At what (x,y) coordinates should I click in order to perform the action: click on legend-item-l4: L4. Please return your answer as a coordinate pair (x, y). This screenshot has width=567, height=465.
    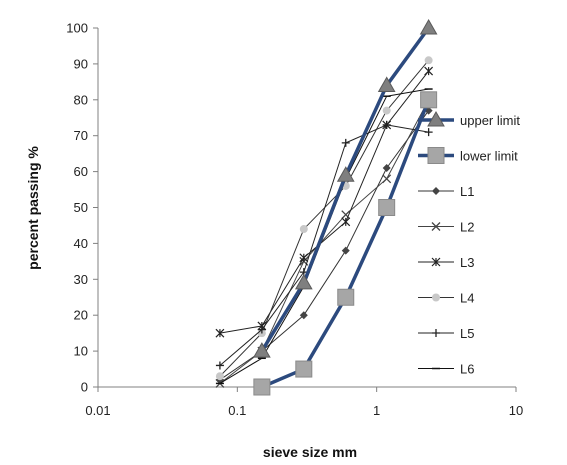
    Looking at the image, I should click on (446, 298).